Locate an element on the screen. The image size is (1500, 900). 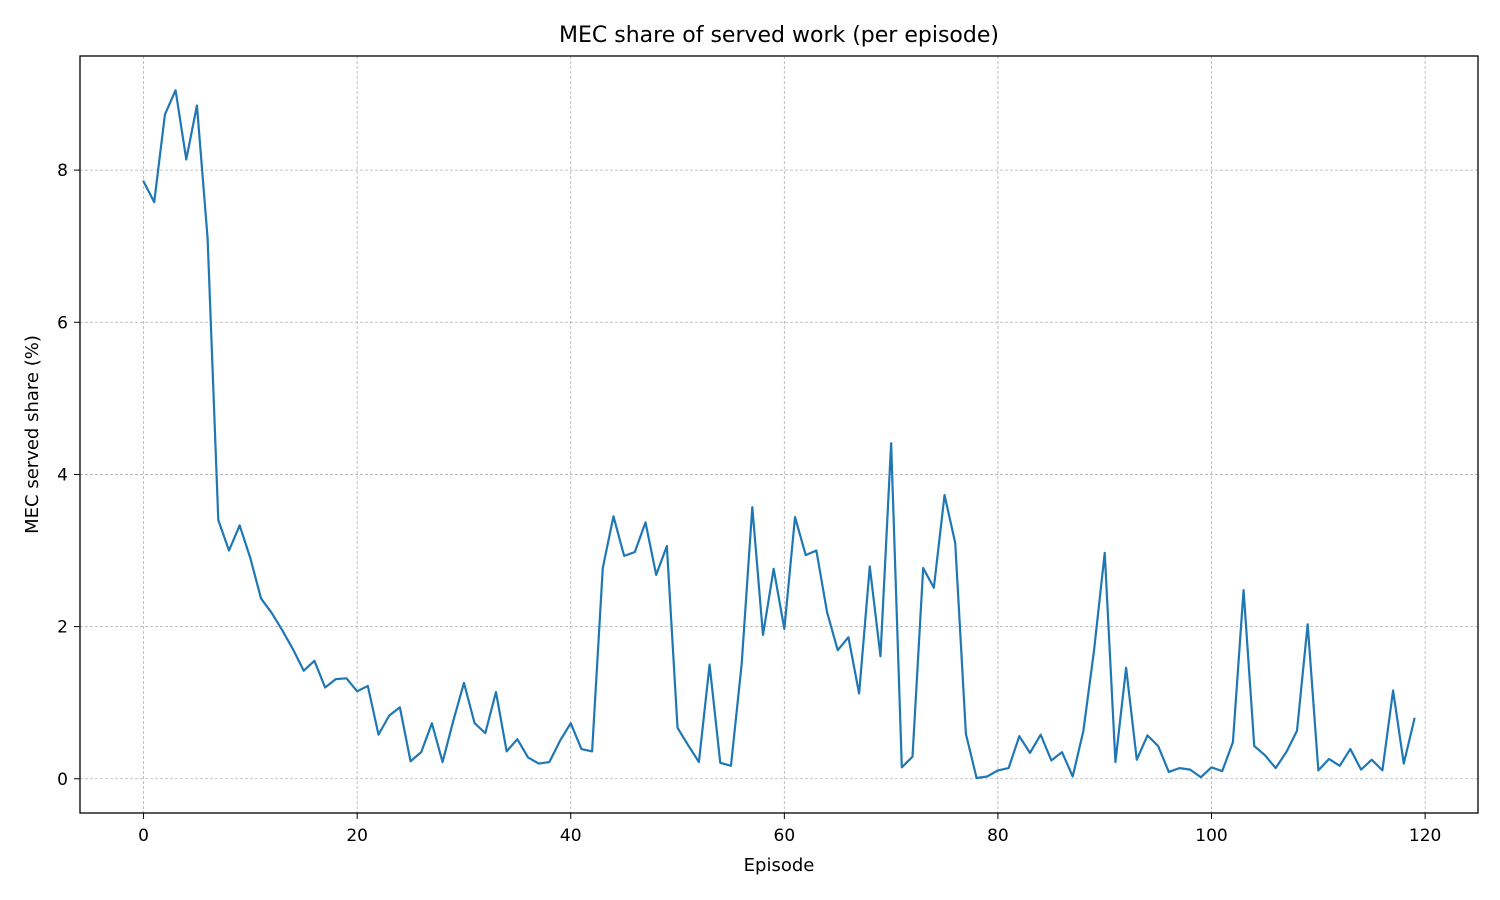
y-axis-ticks: 0 2 4 6 8 is located at coordinates (68, 475).